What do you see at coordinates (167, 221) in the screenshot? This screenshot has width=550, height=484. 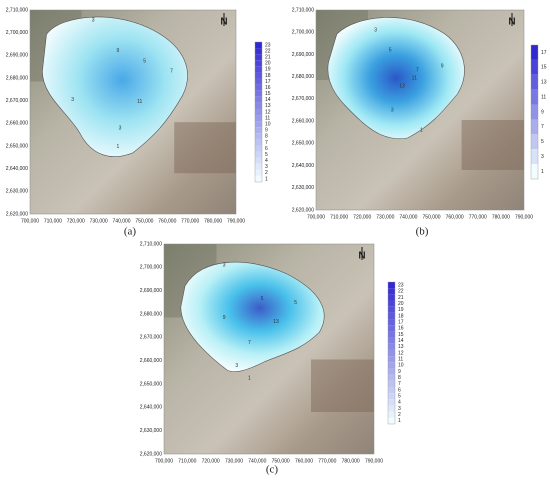 I see `x-tick-label: 760,000` at bounding box center [167, 221].